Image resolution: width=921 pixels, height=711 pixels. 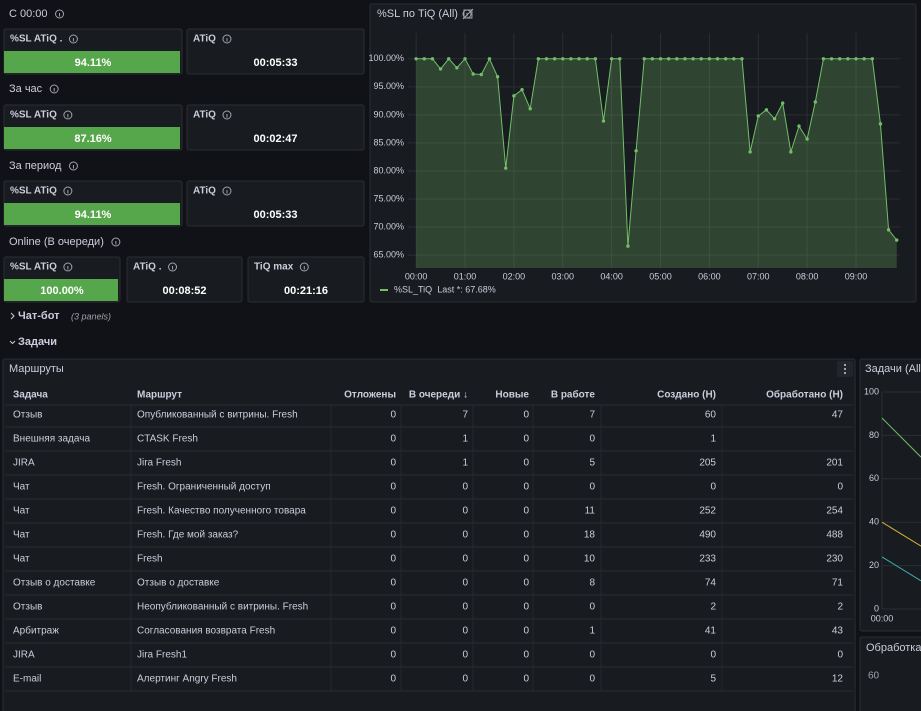 I want to click on table-cell: Внешняя задача, so click(x=51, y=439).